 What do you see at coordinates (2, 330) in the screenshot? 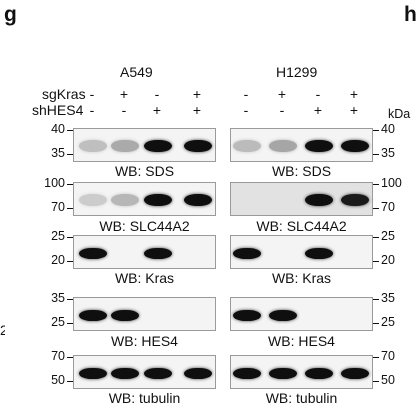
I see `side-mark: 2` at bounding box center [2, 330].